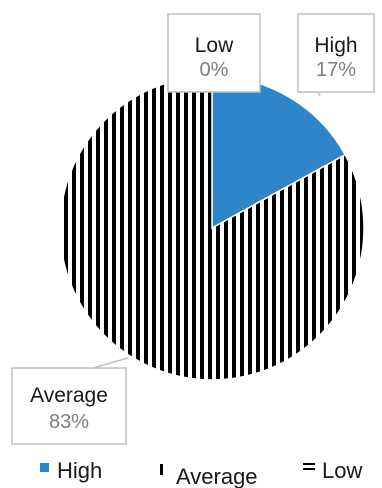 This screenshot has width=382, height=488. Describe the element at coordinates (214, 45) in the screenshot. I see `data-label-low-name: Low` at that location.